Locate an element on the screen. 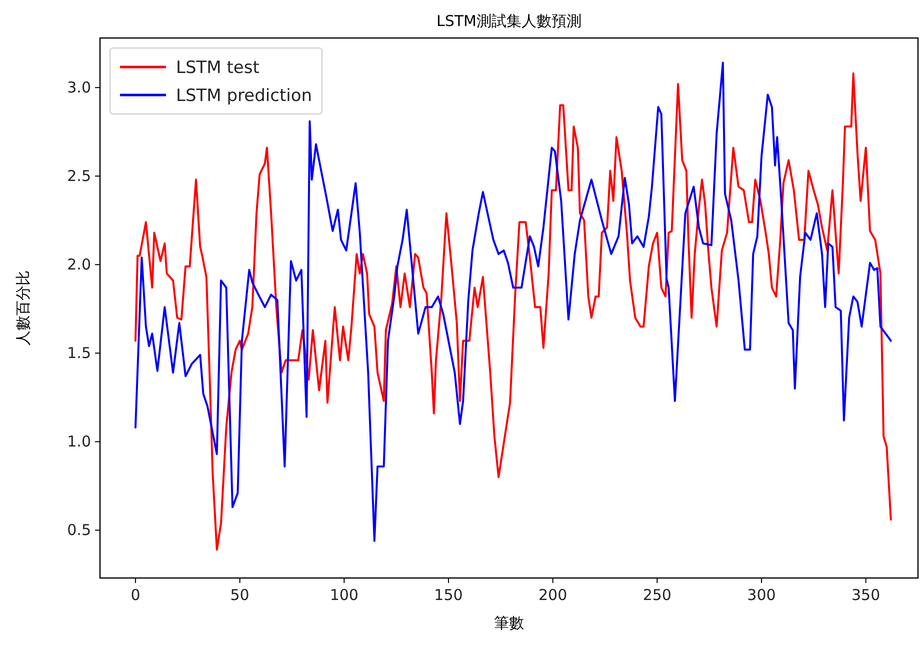 The image size is (920, 655). x-axis-title: 筆數 is located at coordinates (509, 623).